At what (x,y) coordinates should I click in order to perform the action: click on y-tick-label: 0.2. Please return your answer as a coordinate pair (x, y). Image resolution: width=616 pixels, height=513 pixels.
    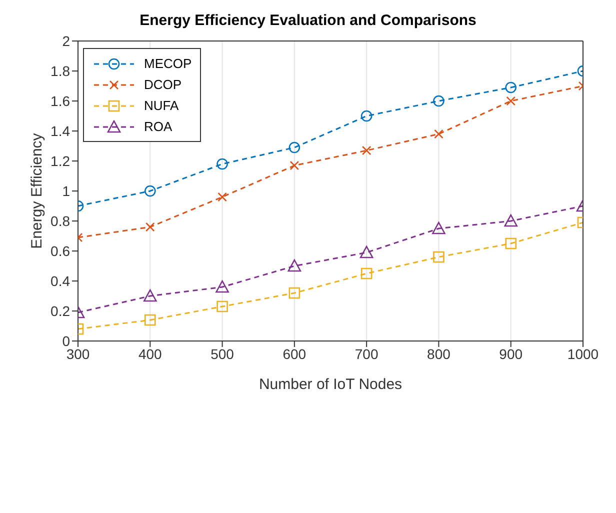
    Looking at the image, I should click on (60, 310).